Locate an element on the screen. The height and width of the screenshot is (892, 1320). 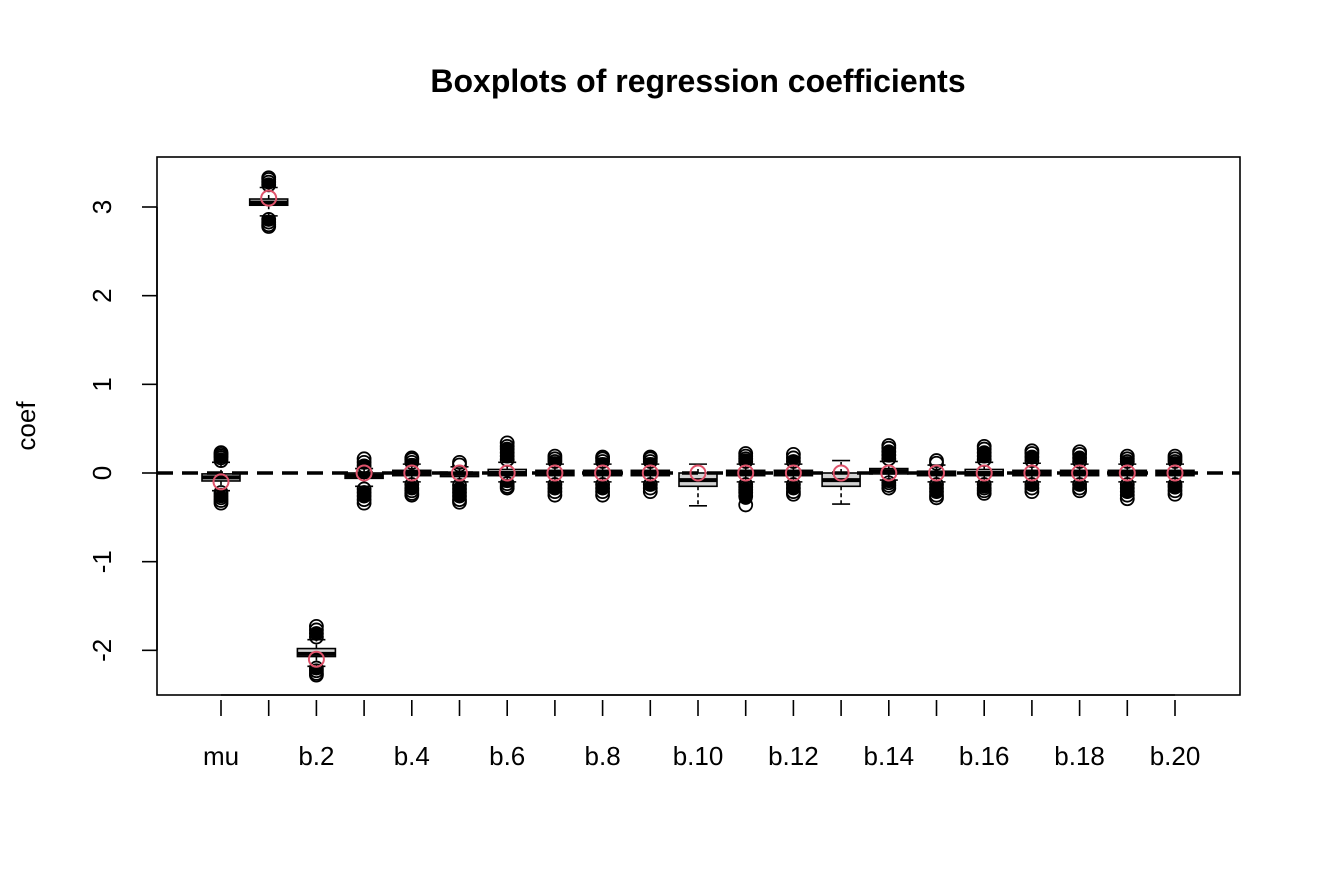
x-tick-label: mu is located at coordinates (221, 756).